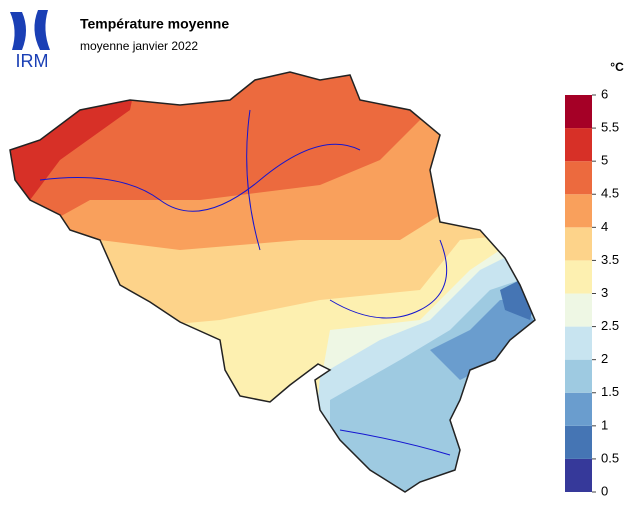 The width and height of the screenshot is (640, 512). I want to click on legend-tick-label: 4.5, so click(610, 193).